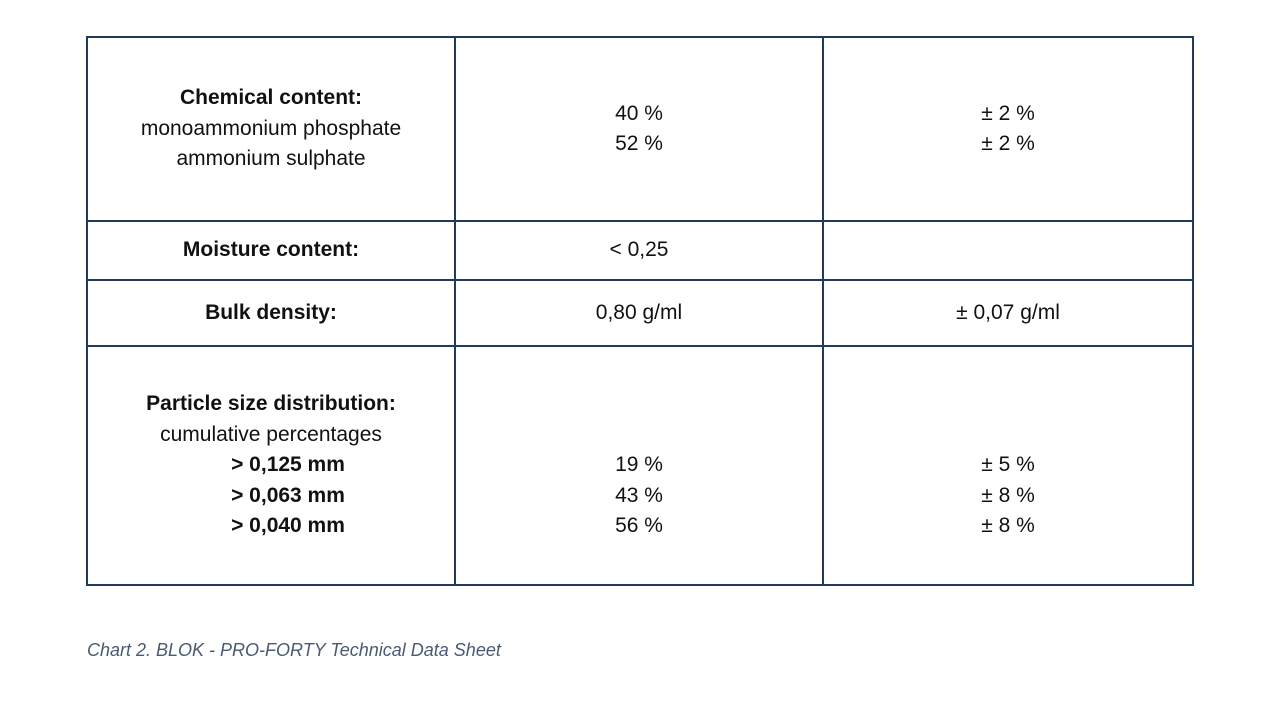 This screenshot has height=705, width=1281. Describe the element at coordinates (1008, 495) in the screenshot. I see `size-0063-tolerance: ± 8 %` at that location.